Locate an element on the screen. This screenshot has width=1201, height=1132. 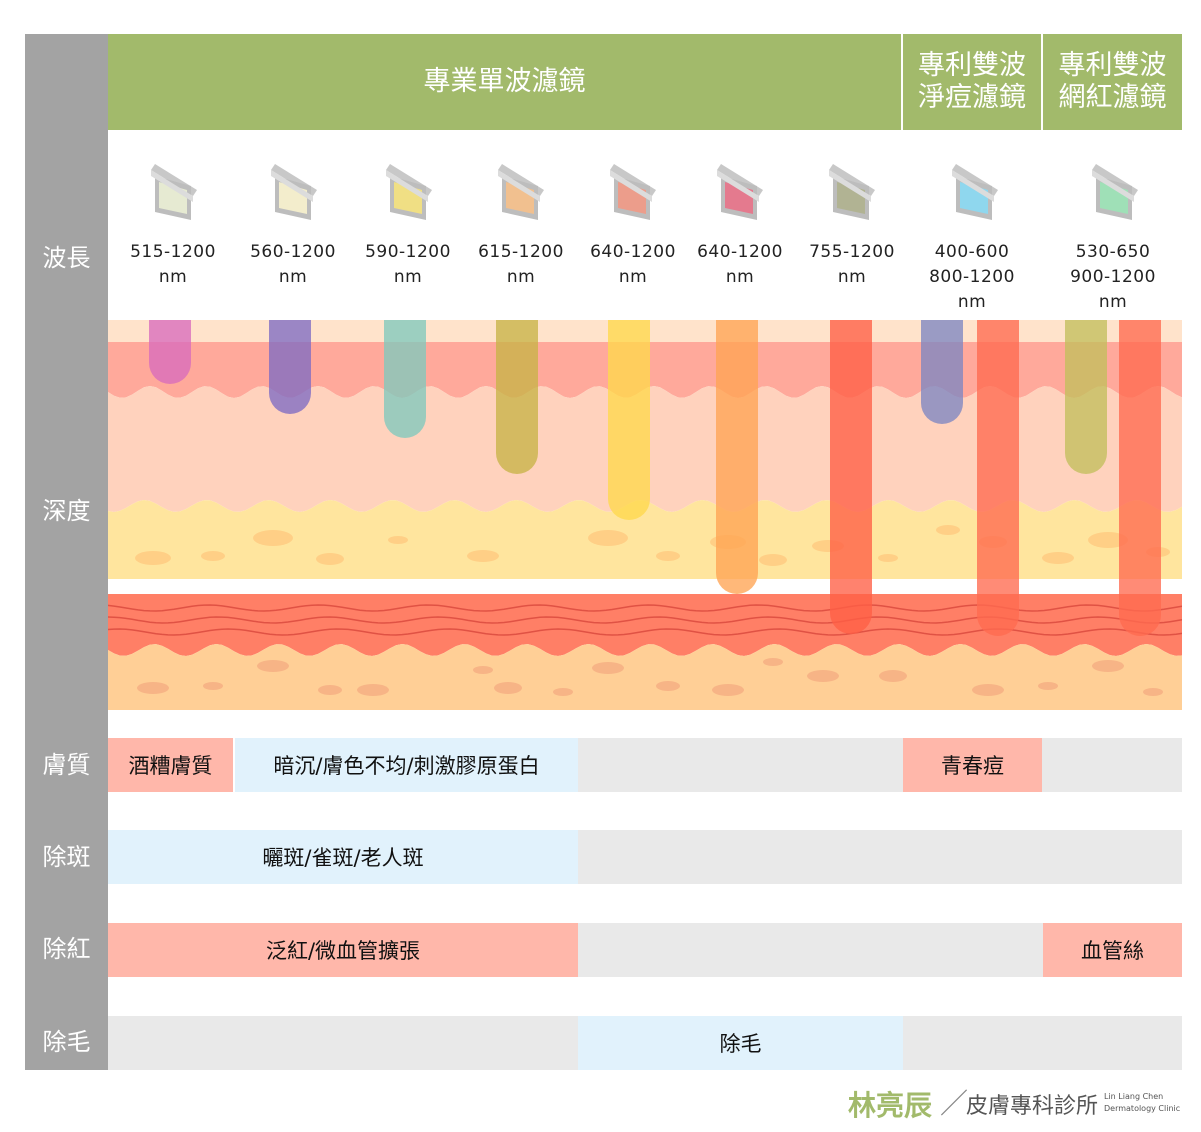
clinic-english-name: Lin Liang Chen is located at coordinates (1134, 1096).